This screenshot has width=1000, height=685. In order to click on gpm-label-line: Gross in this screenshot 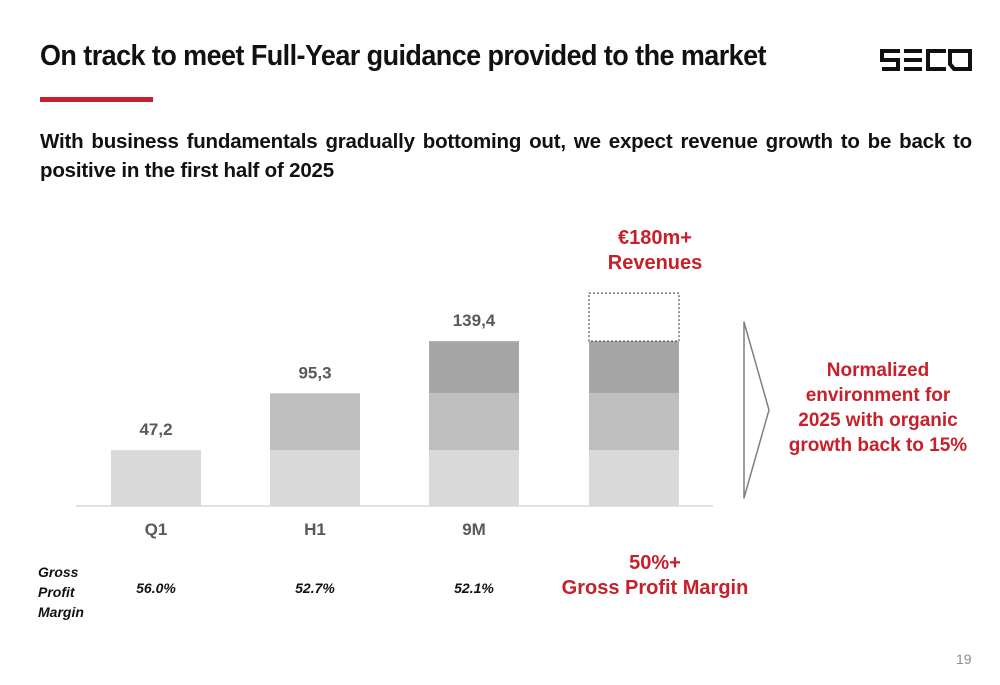, I will do `click(58, 572)`.